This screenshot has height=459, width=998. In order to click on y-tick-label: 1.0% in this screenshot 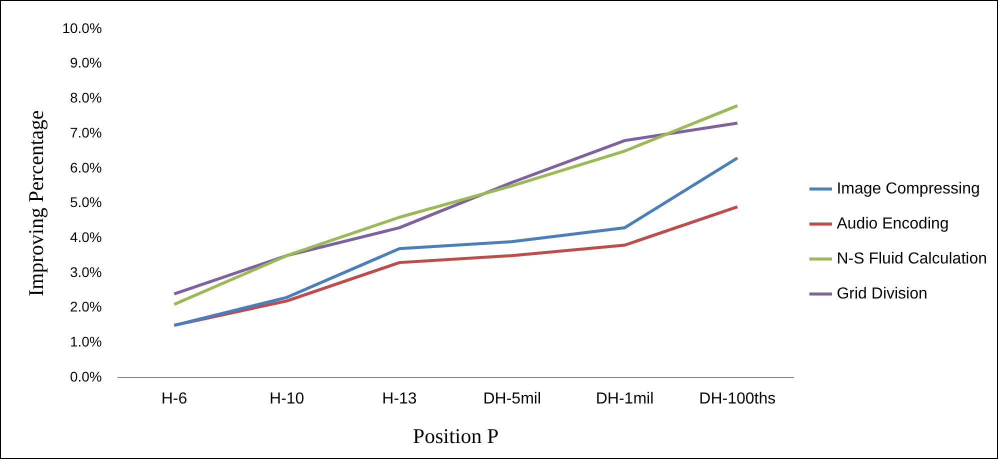, I will do `click(86, 342)`.